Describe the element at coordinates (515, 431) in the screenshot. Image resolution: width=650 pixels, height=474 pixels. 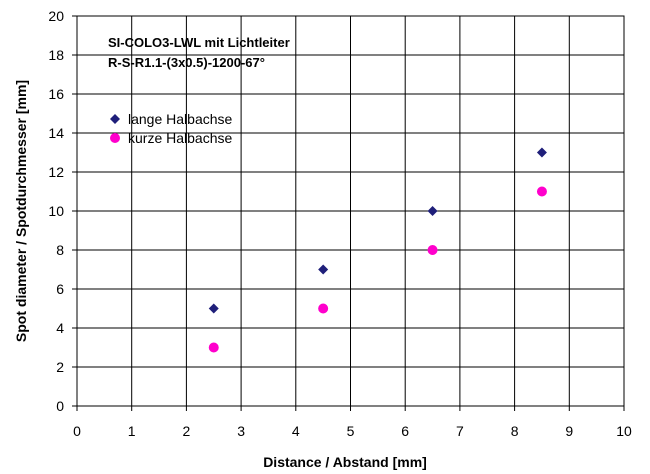
I see `x-tick-label-8: 8` at that location.